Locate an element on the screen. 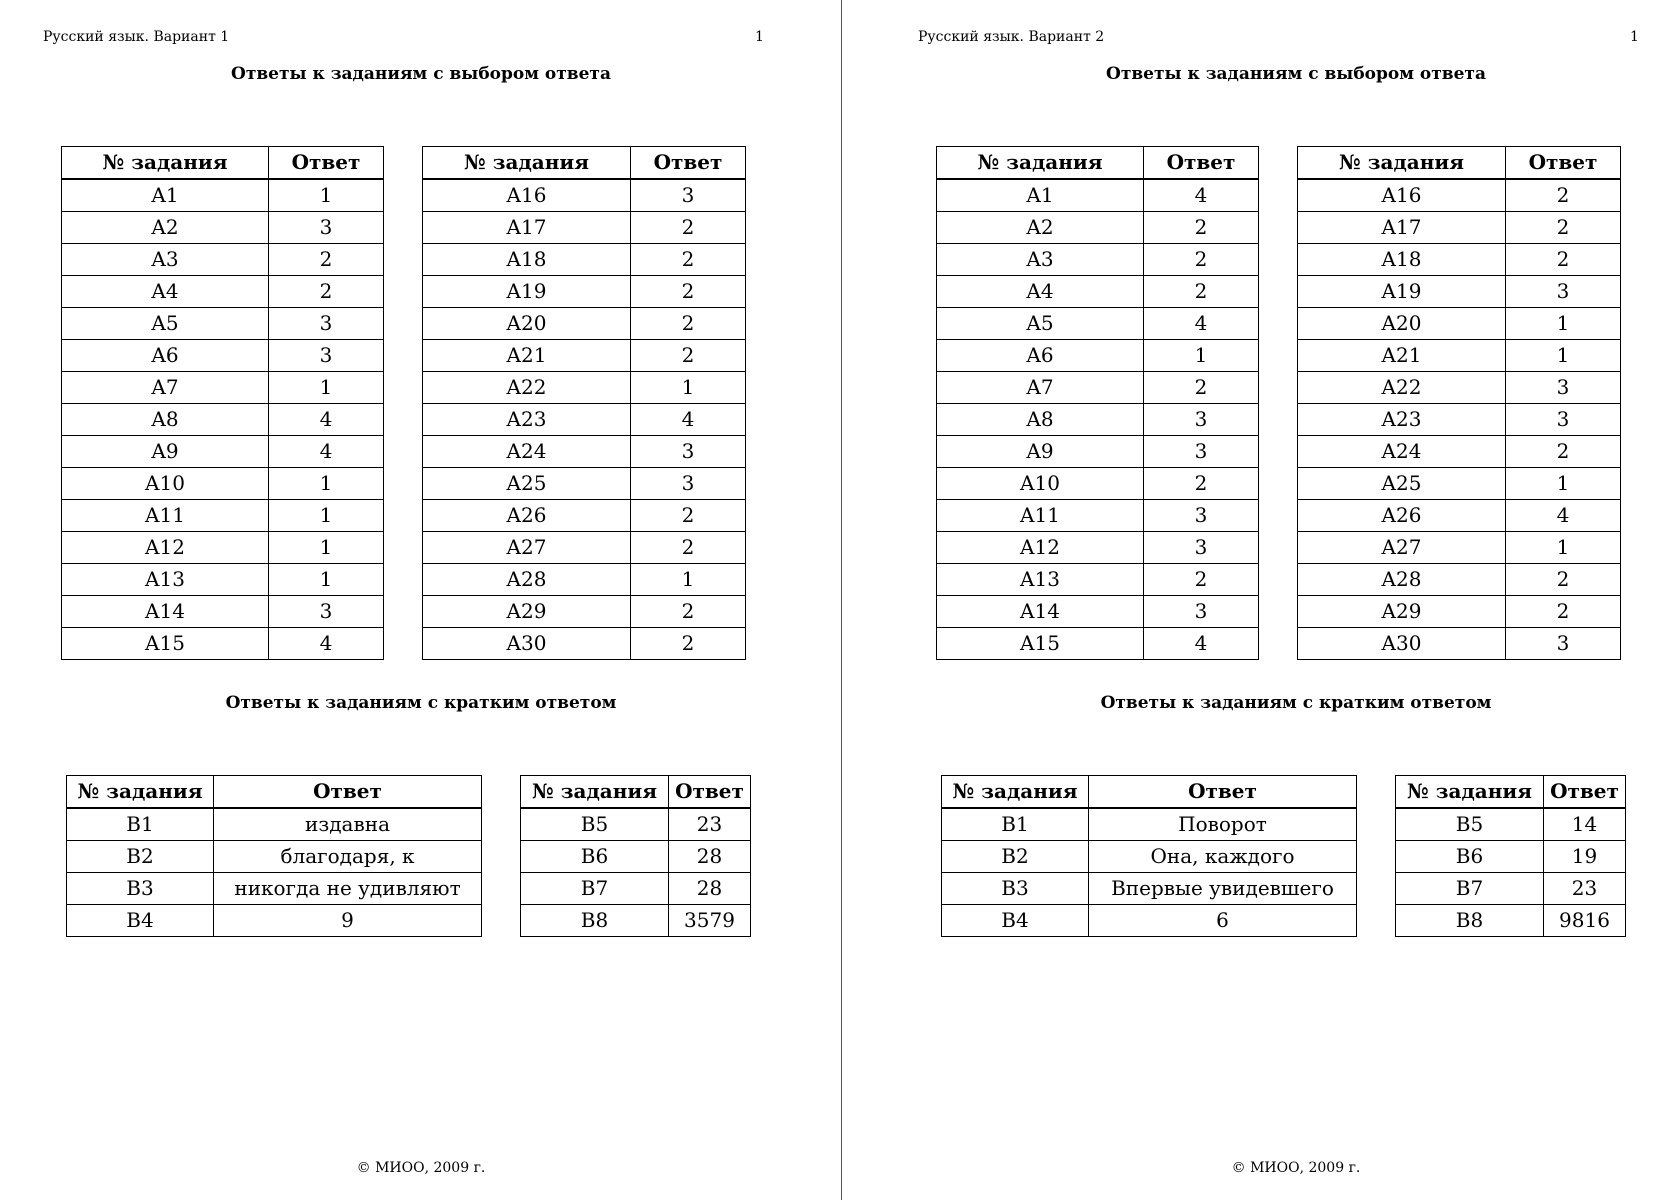 This screenshot has height=1200, width=1672. task-number-cell: A26 is located at coordinates (1401, 515).